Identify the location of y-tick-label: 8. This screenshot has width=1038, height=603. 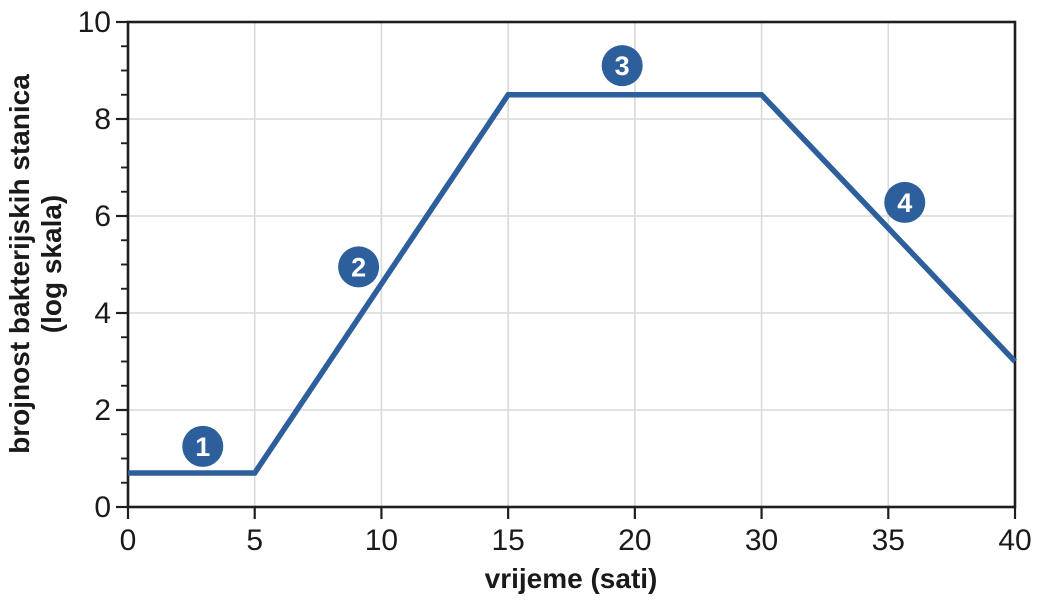
(102, 119).